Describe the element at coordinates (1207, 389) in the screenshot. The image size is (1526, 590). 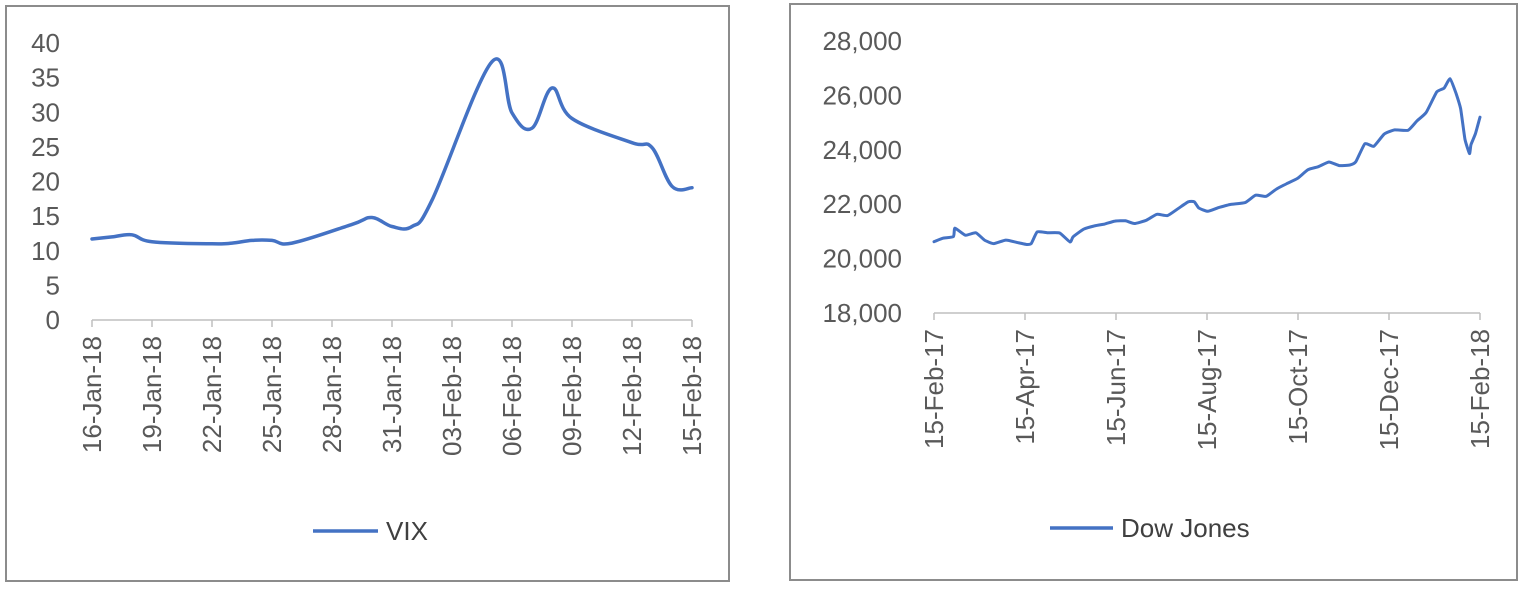
I see `dow-jones-x-tick-label: 15-Aug-17` at that location.